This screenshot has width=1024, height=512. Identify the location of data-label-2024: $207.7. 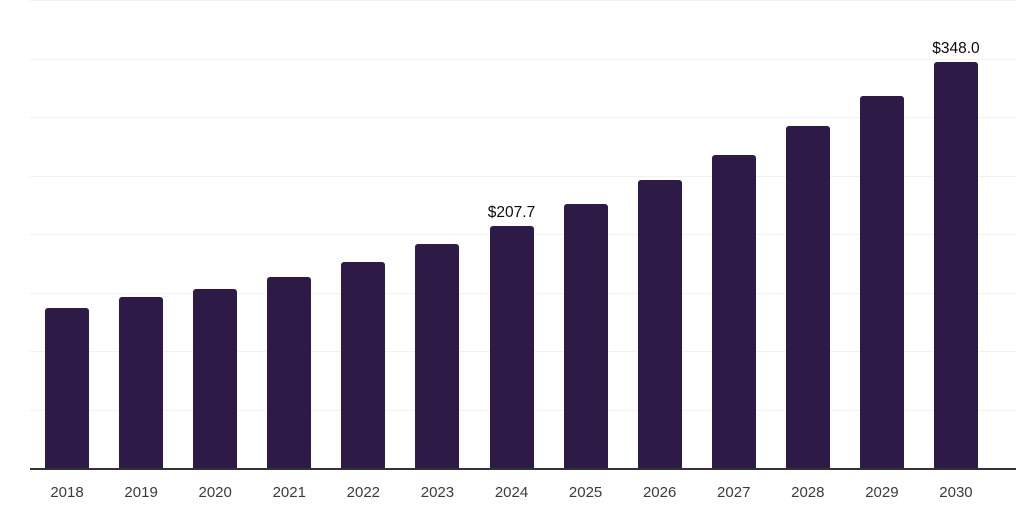
(511, 212).